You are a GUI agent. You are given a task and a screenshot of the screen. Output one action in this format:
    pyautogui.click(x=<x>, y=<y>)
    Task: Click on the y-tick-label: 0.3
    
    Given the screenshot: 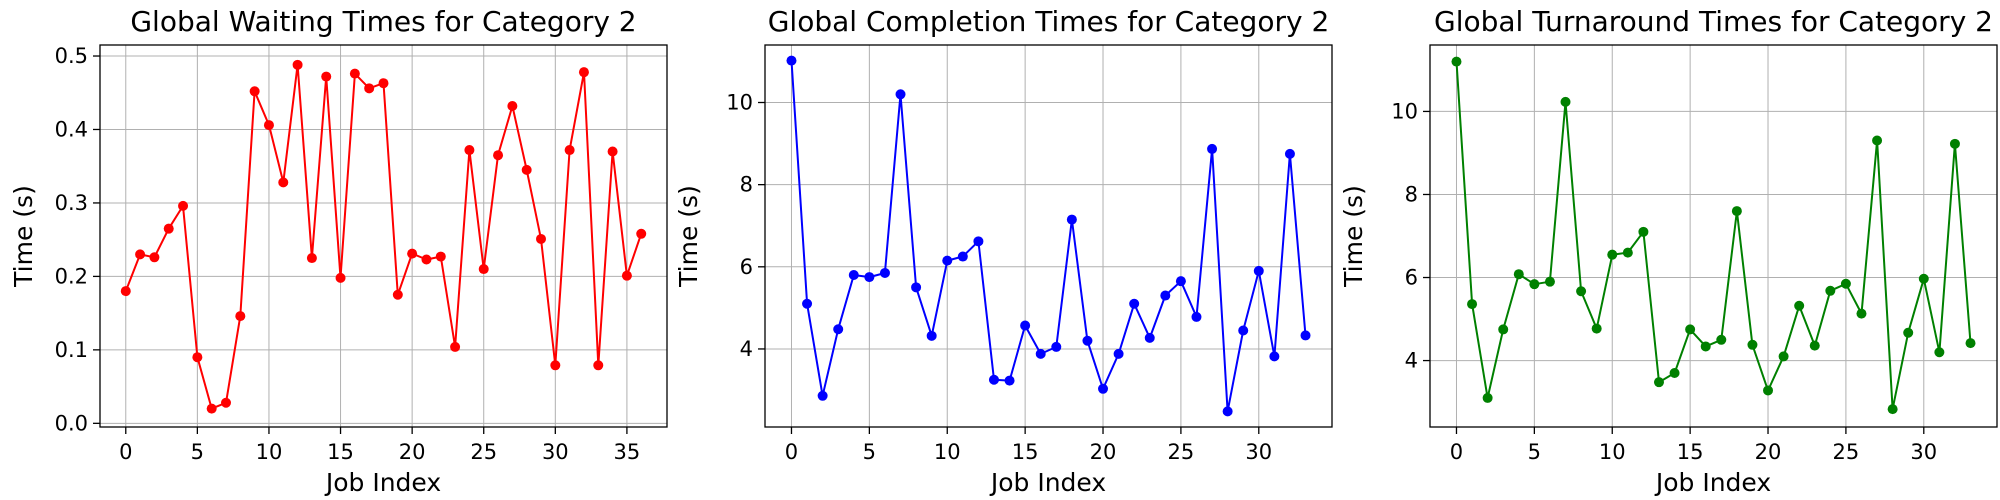 What is the action you would take?
    pyautogui.click(x=71, y=203)
    